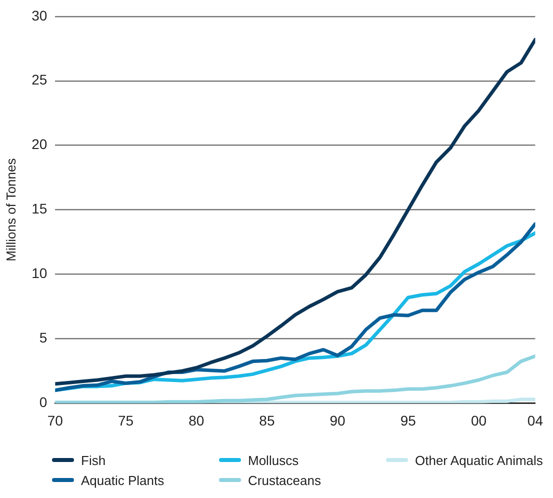  Describe the element at coordinates (479, 460) in the screenshot. I see `legend-label: Other Aquatic Animals` at that location.